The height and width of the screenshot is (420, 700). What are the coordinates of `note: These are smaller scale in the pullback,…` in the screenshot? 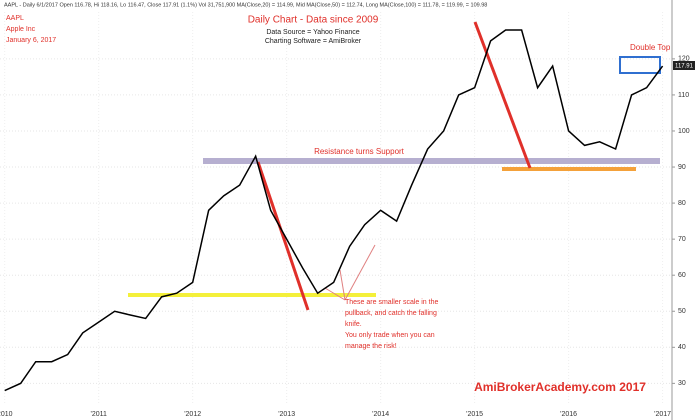 It's located at (391, 324).